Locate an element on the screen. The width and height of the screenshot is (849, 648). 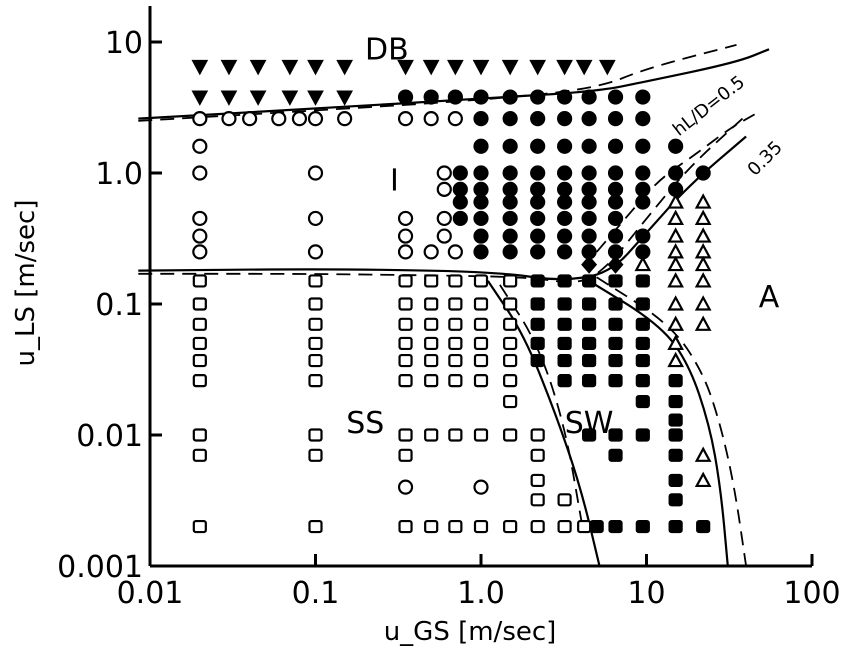
x-tick-label: 100 is located at coordinates (811, 593).